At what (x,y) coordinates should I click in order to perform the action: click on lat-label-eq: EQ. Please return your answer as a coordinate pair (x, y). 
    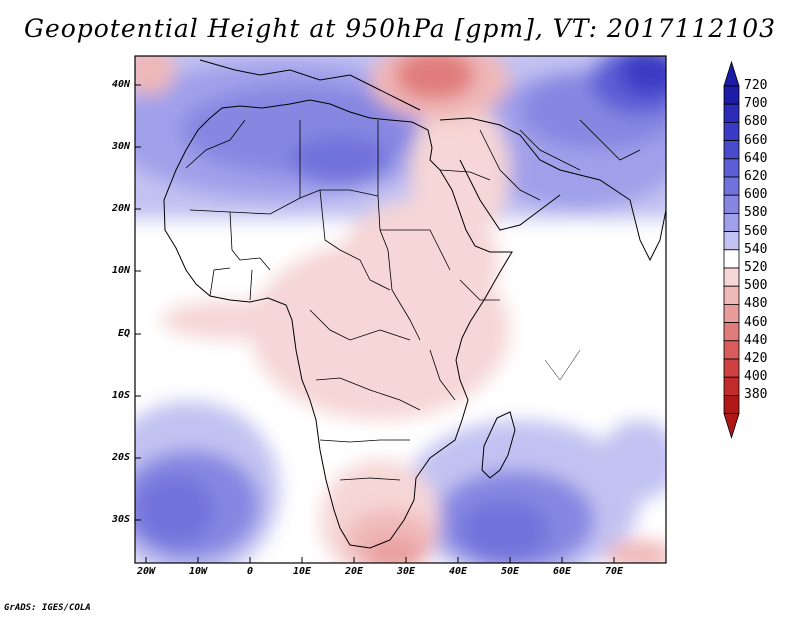
    Looking at the image, I should click on (123, 333).